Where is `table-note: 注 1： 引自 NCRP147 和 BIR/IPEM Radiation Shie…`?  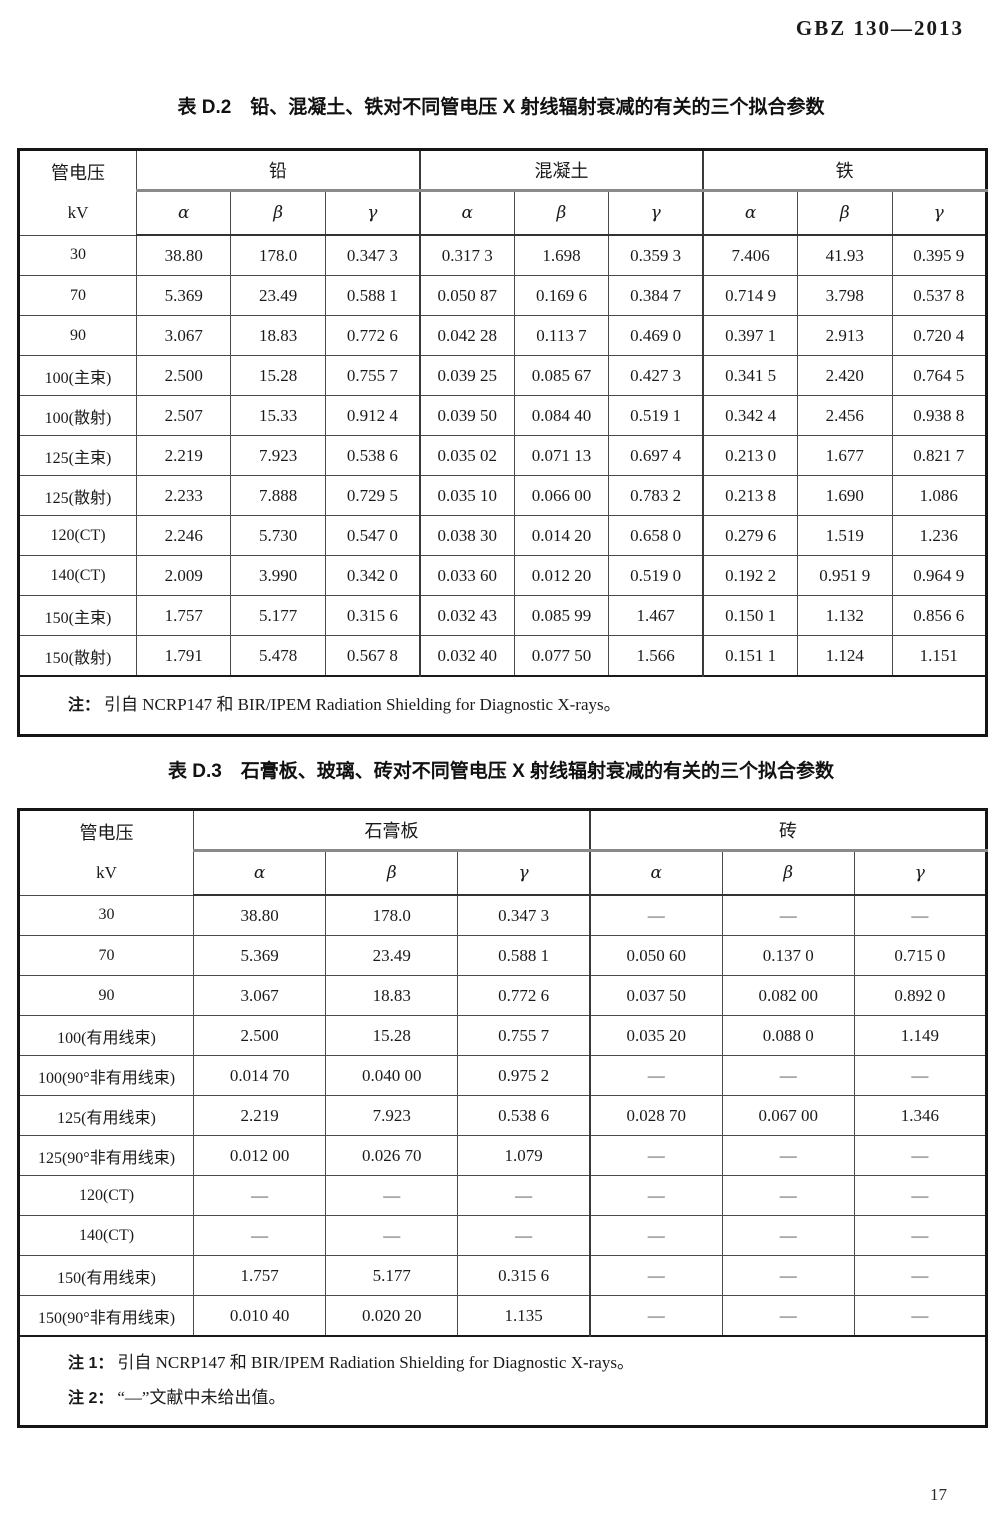
table-note: 注 1： 引自 NCRP147 和 BIR/IPEM Radiation Shie… is located at coordinates (502, 1381).